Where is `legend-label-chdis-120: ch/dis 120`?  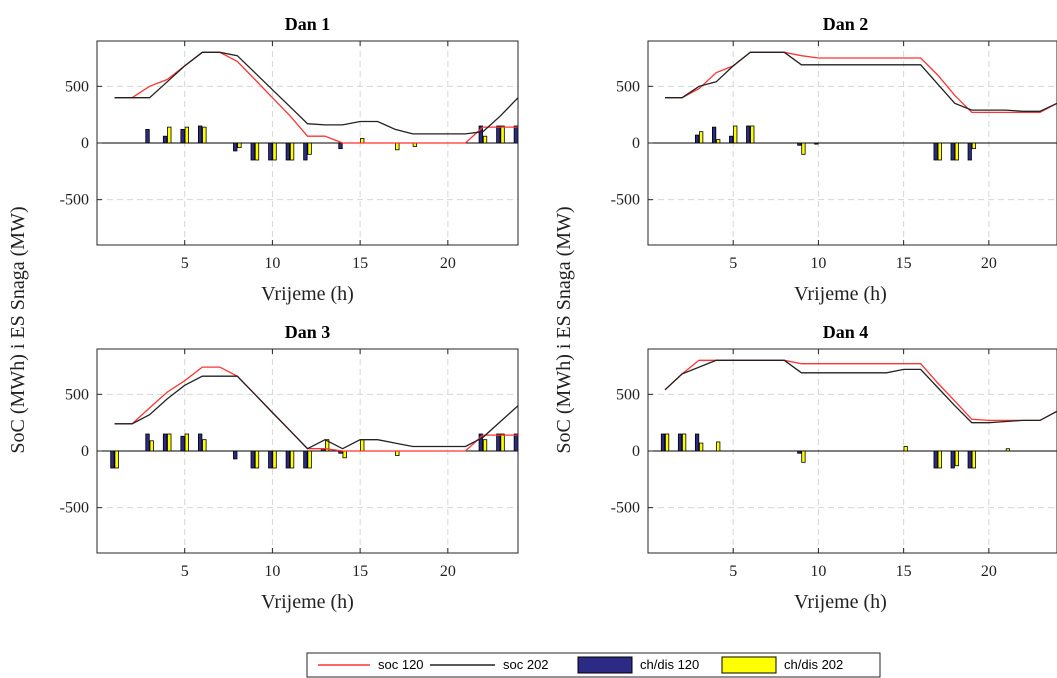
legend-label-chdis-120: ch/dis 120 is located at coordinates (669, 664).